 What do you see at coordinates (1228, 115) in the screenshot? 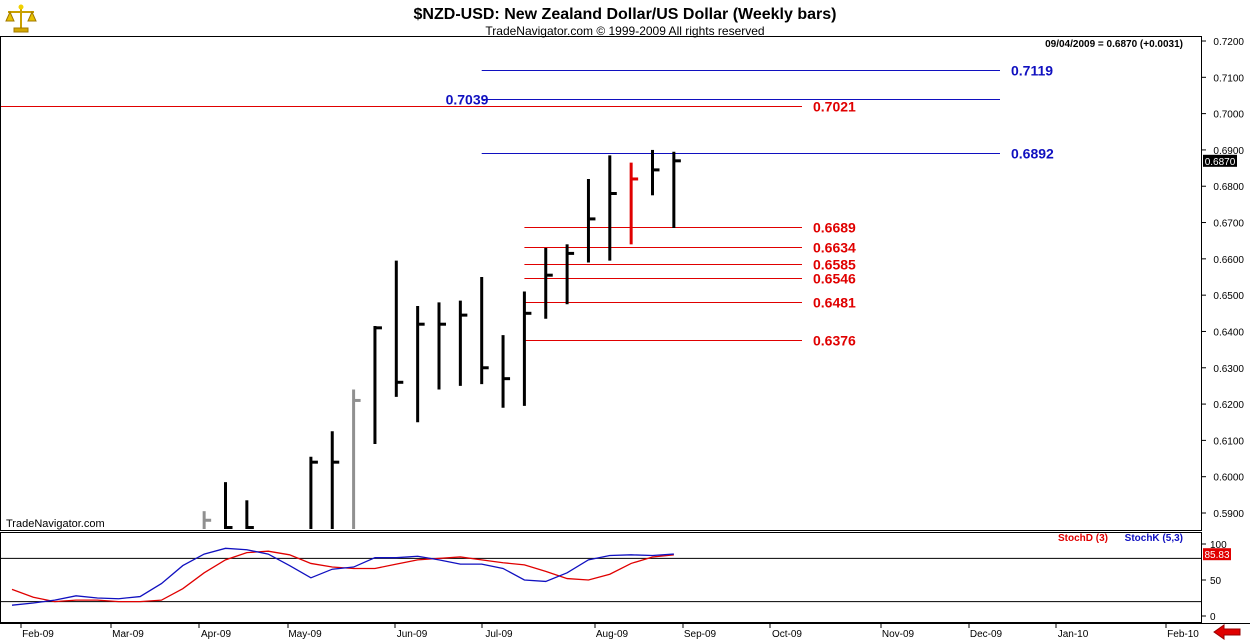
I see `y-tick-label: 0.7000` at bounding box center [1228, 115].